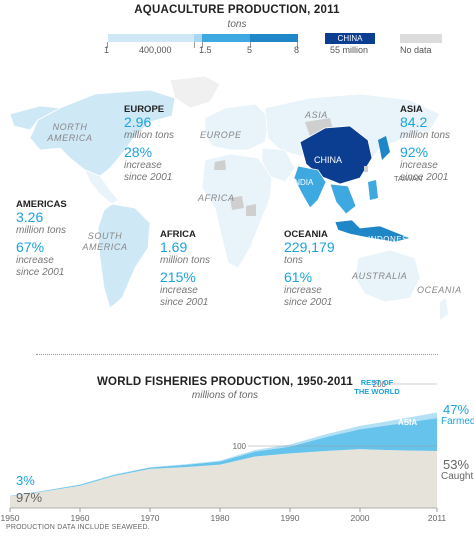  Describe the element at coordinates (40, 272) in the screenshot. I see `region-americas-pct-note2: since 2001` at that location.